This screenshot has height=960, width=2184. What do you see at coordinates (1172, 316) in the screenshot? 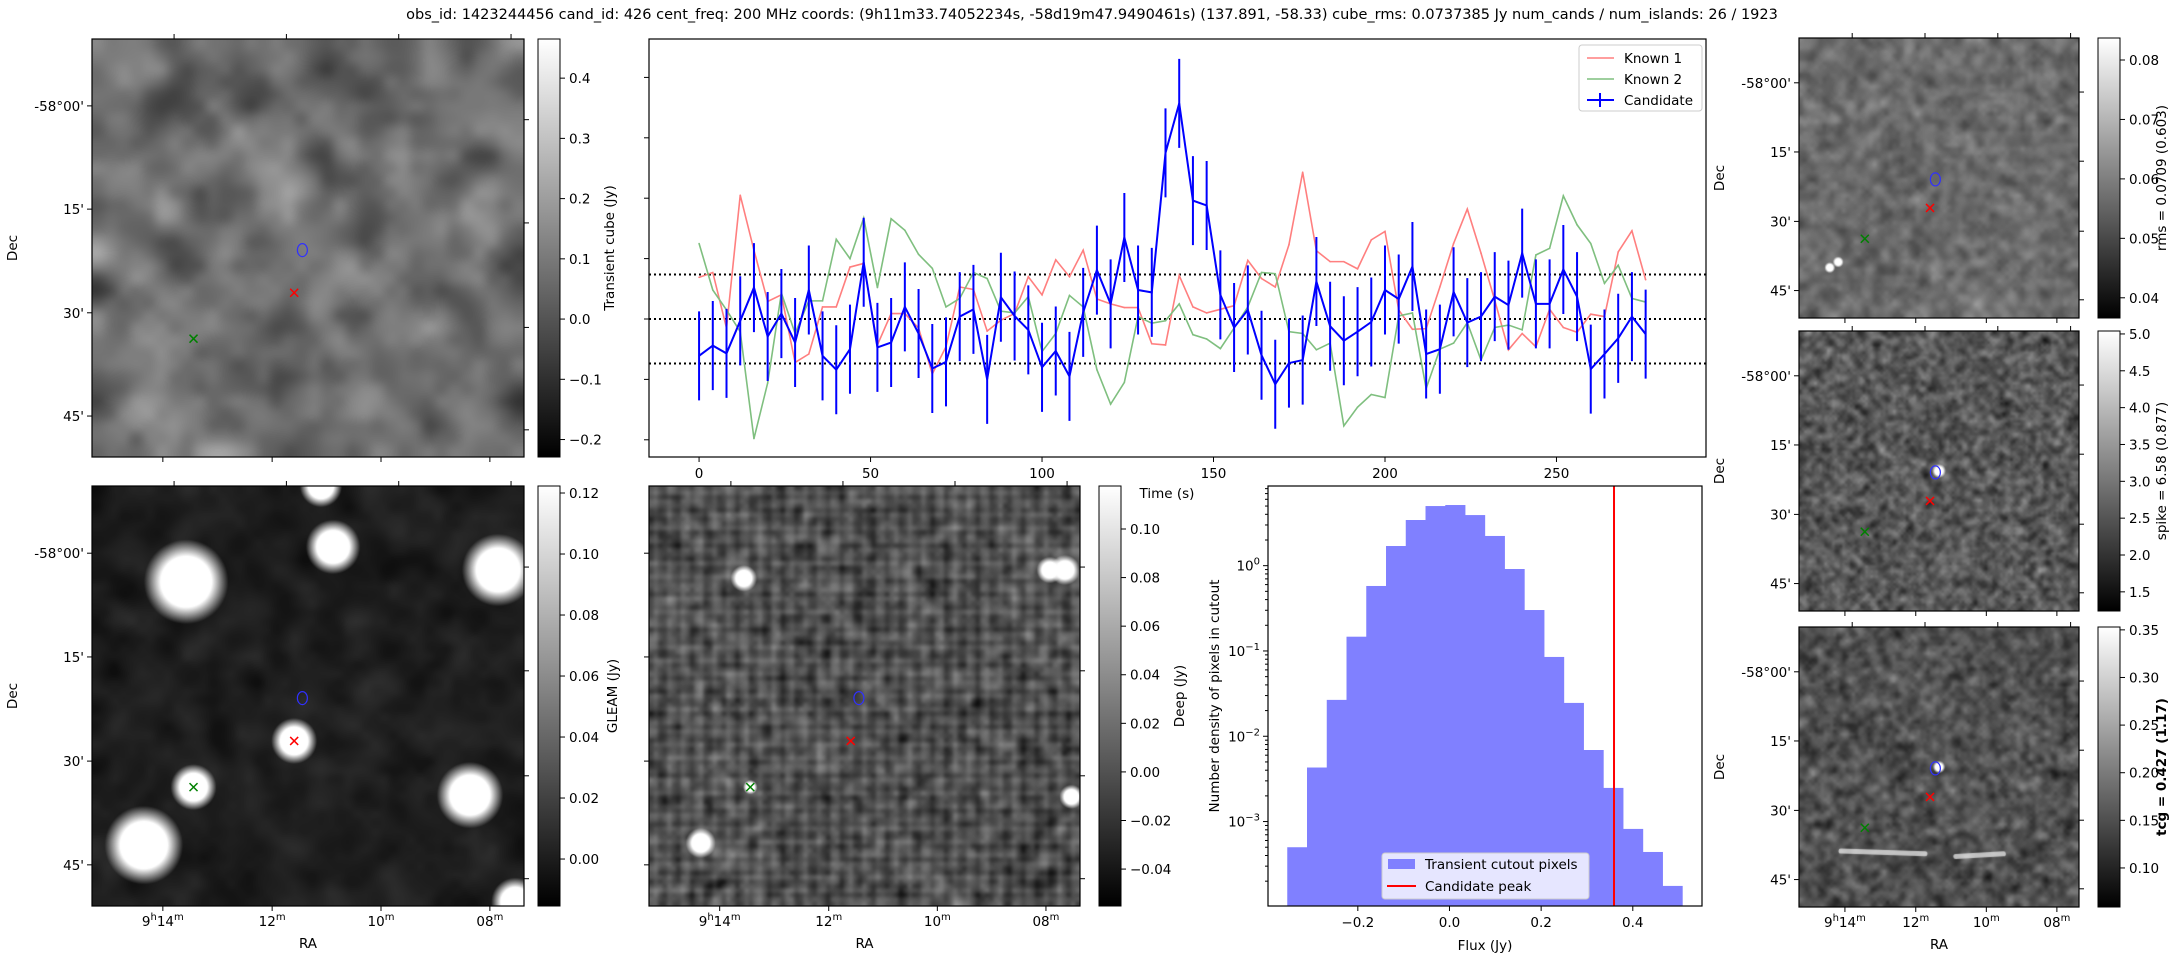
I see `series-line` at bounding box center [1172, 316].